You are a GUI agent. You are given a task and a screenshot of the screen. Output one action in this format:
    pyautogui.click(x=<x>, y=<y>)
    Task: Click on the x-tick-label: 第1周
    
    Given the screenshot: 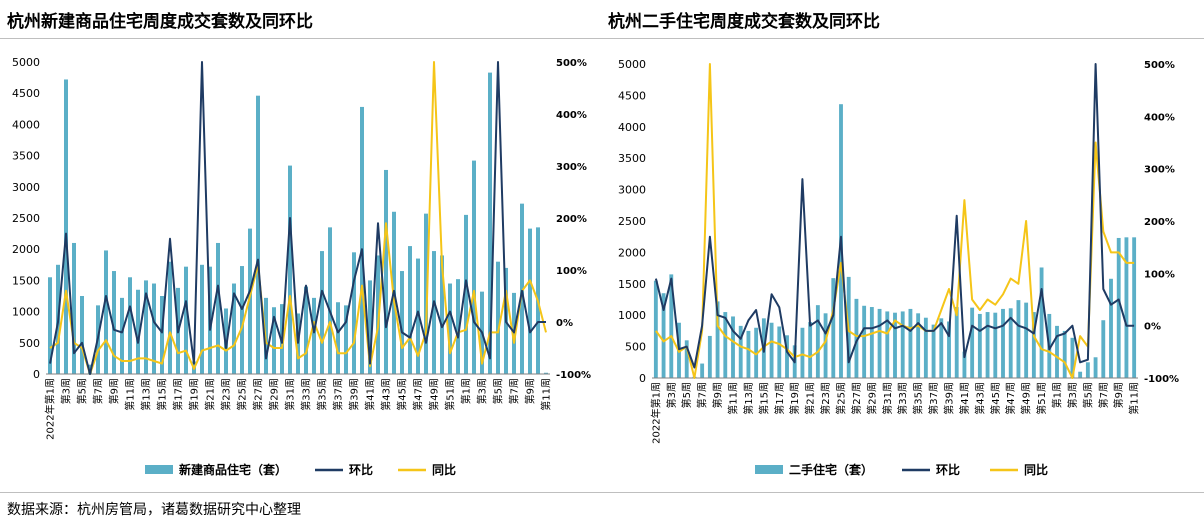 What is the action you would take?
    pyautogui.click(x=1057, y=395)
    